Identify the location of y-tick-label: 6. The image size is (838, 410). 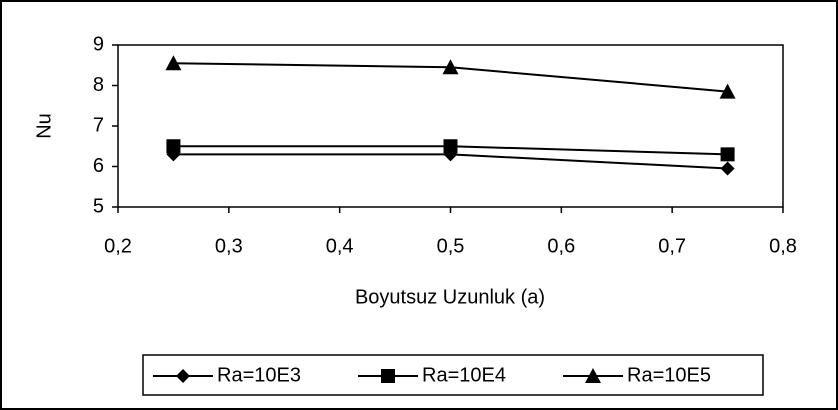
(98, 166).